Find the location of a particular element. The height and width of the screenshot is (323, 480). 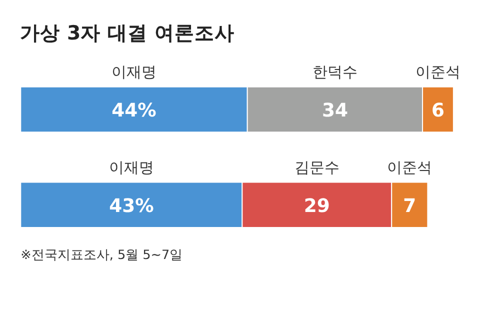

series-label: 김문수 is located at coordinates (317, 167).